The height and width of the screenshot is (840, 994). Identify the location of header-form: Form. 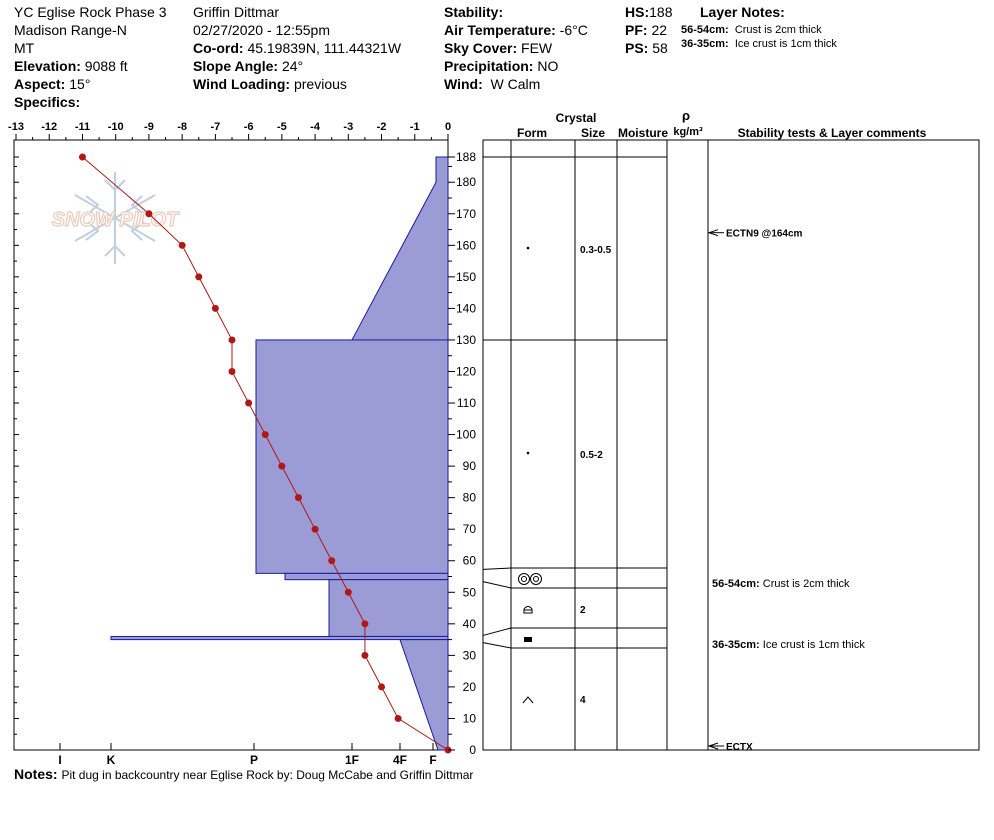
(532, 133).